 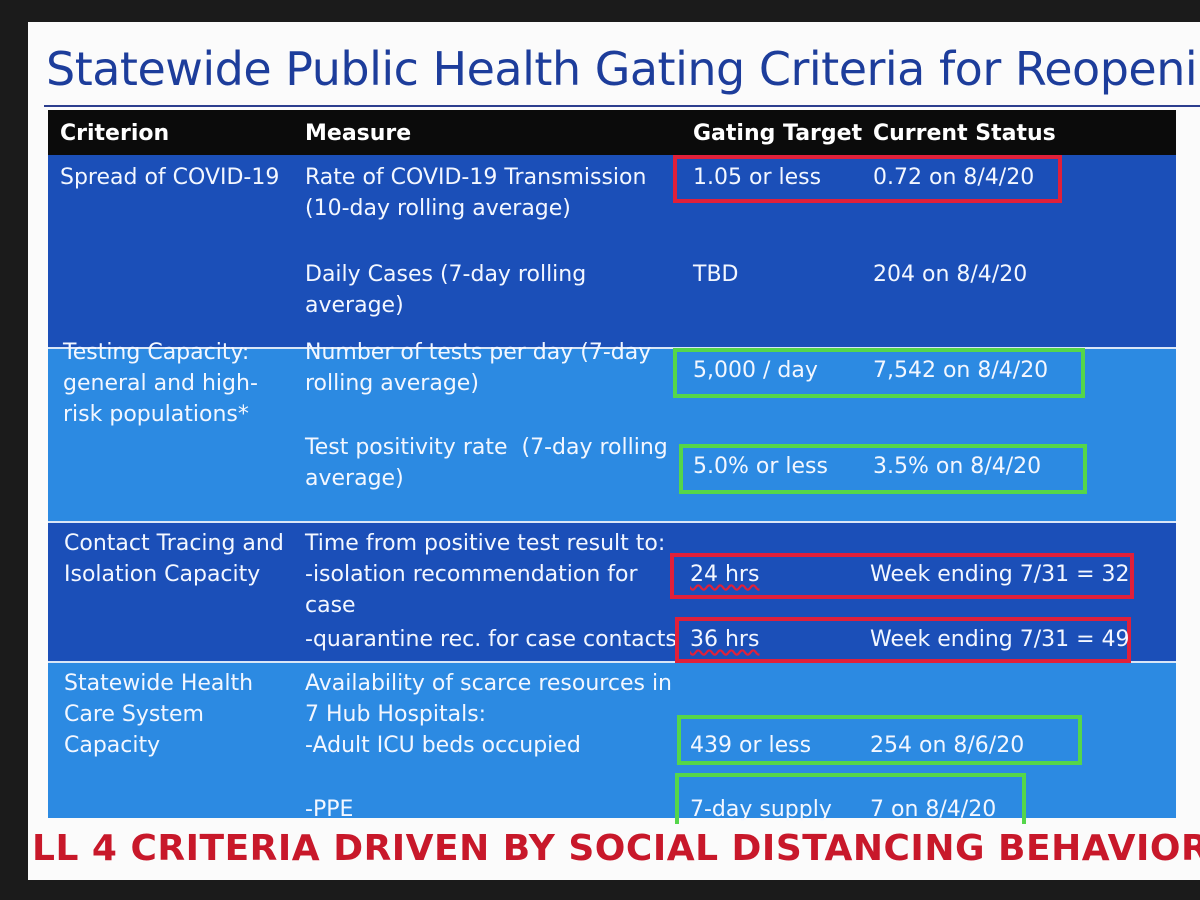 I want to click on criterion-cell: Statewide Health Care System Capacity, so click(x=159, y=714).